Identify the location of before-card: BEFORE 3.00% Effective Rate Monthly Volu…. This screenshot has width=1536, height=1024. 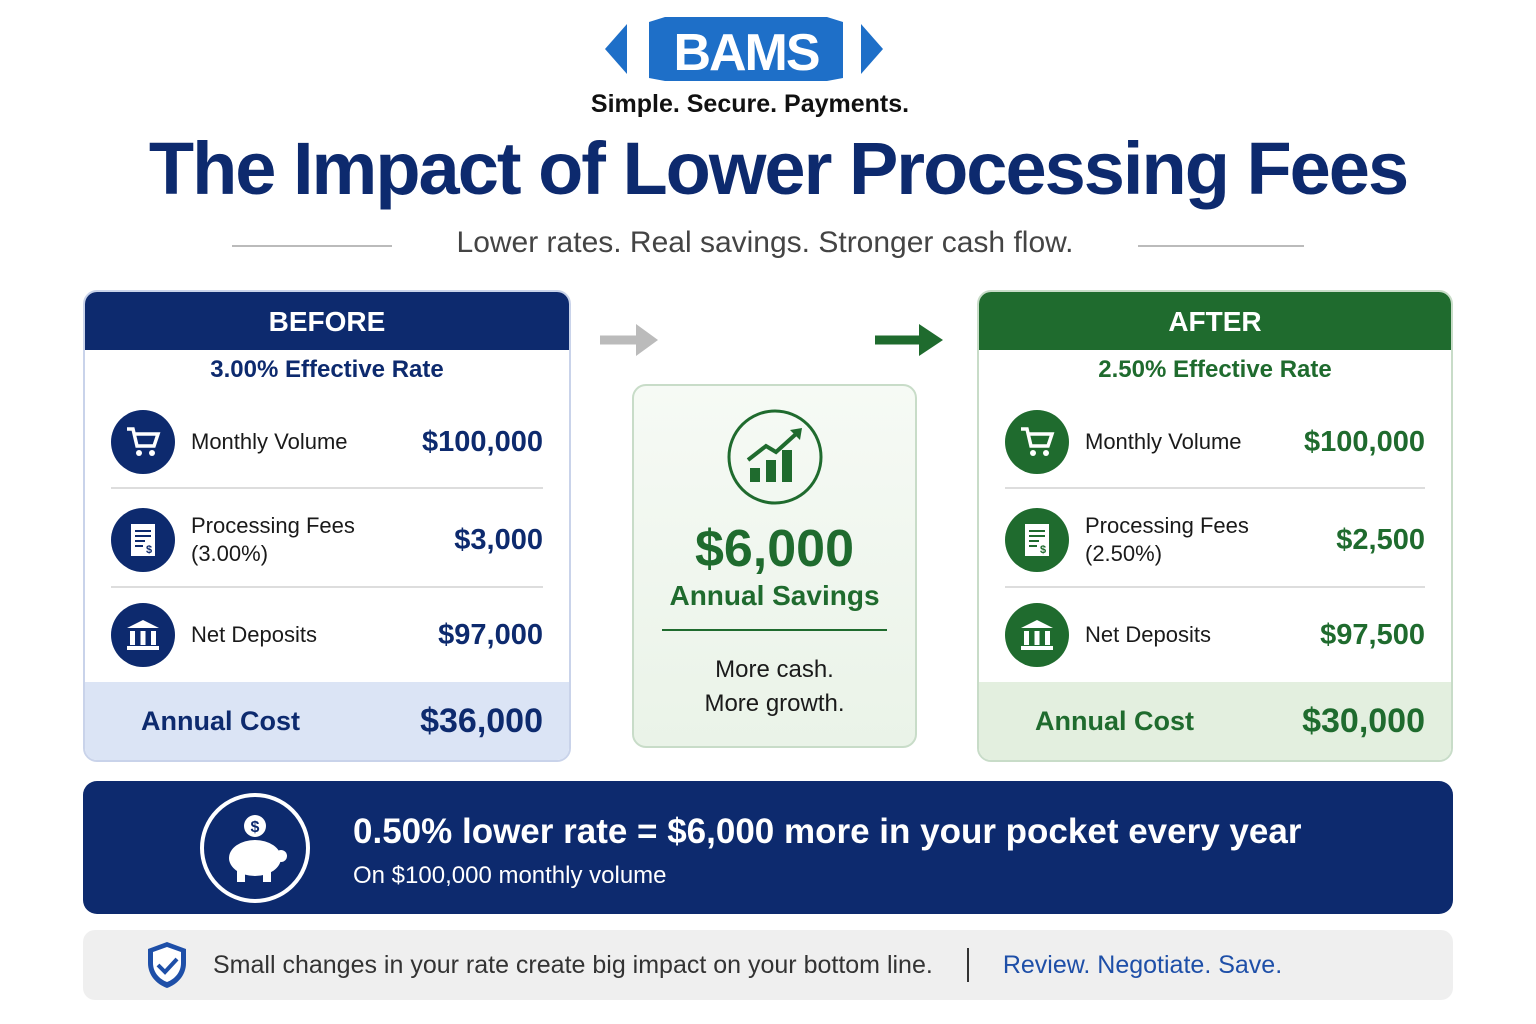
(327, 526).